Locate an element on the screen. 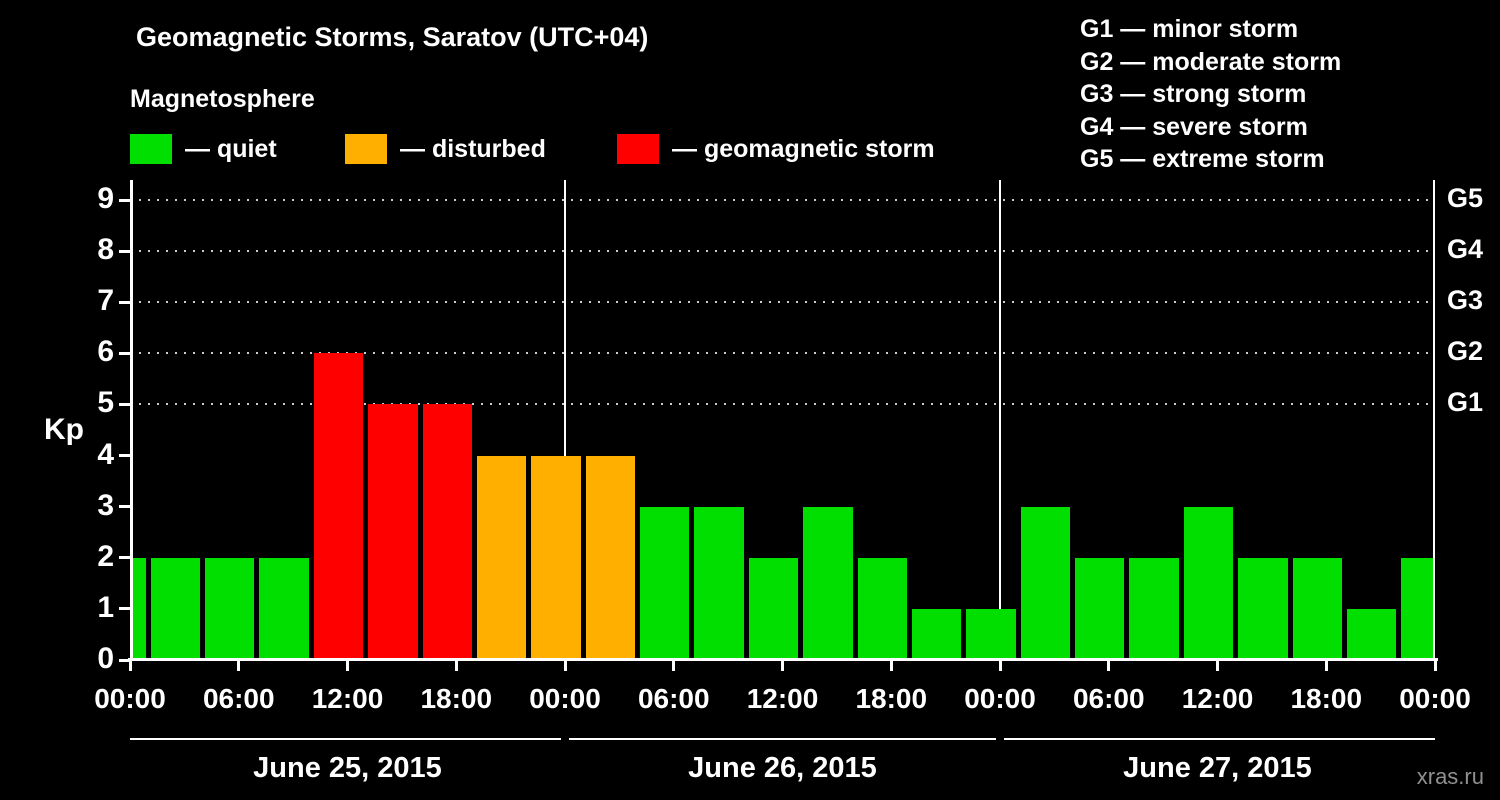 This screenshot has height=800, width=1500. kp-gridline-g1 is located at coordinates (782, 404).